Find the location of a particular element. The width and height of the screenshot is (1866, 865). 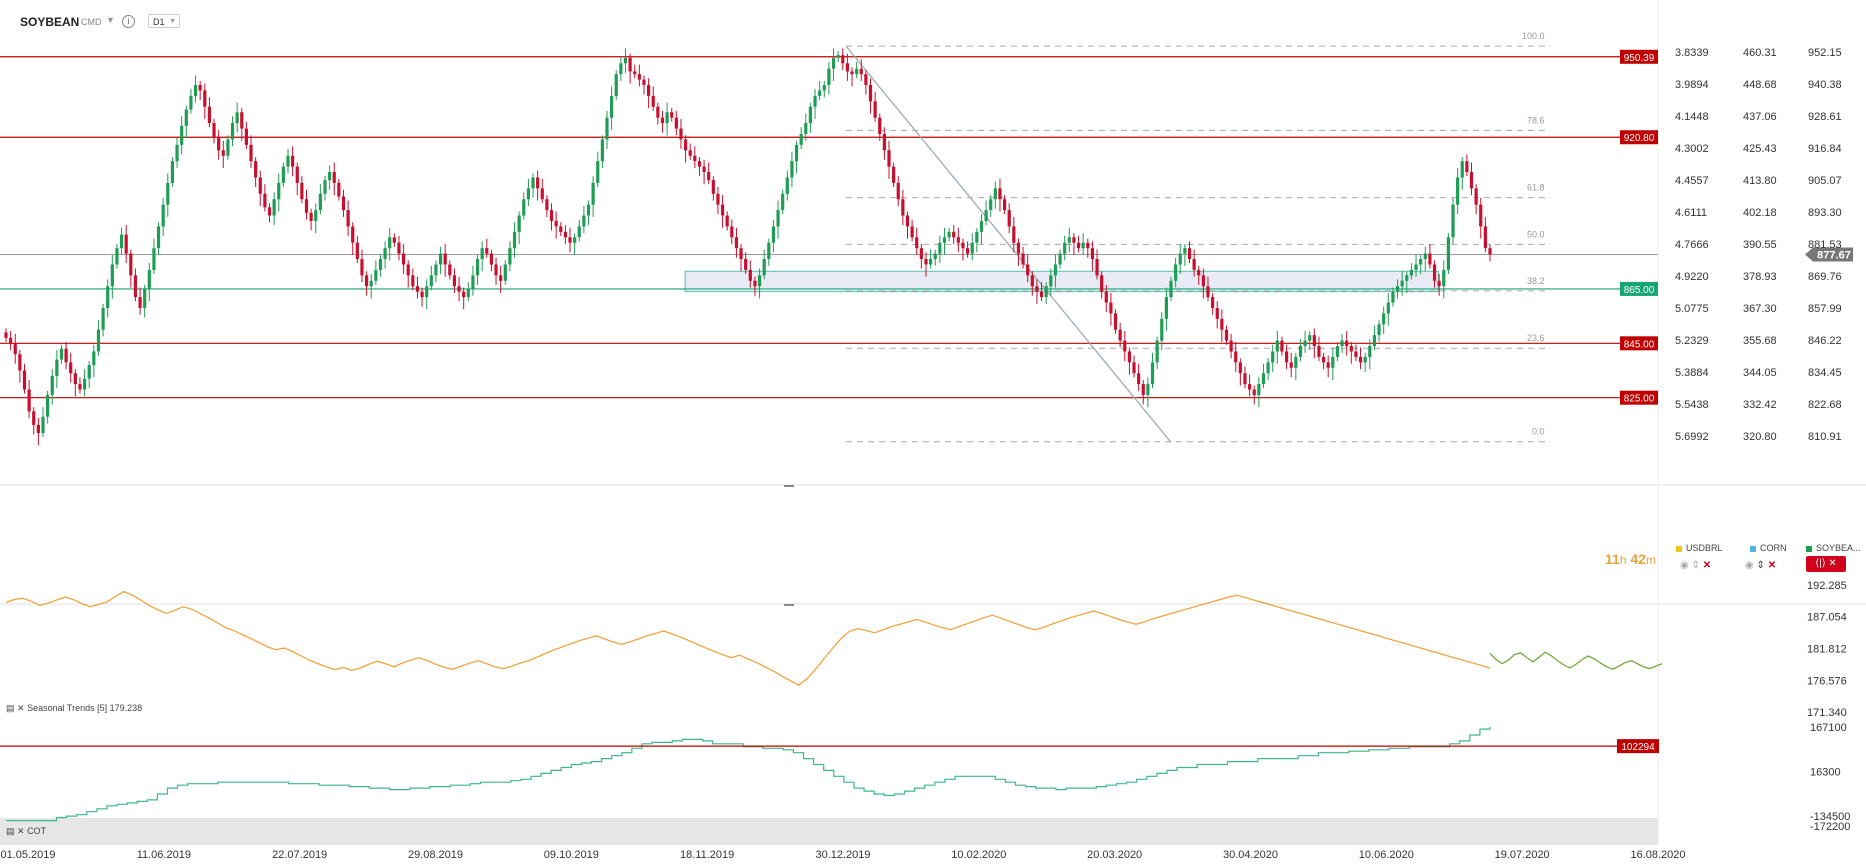

x-axis-tick: 11.06.2019 is located at coordinates (164, 855).